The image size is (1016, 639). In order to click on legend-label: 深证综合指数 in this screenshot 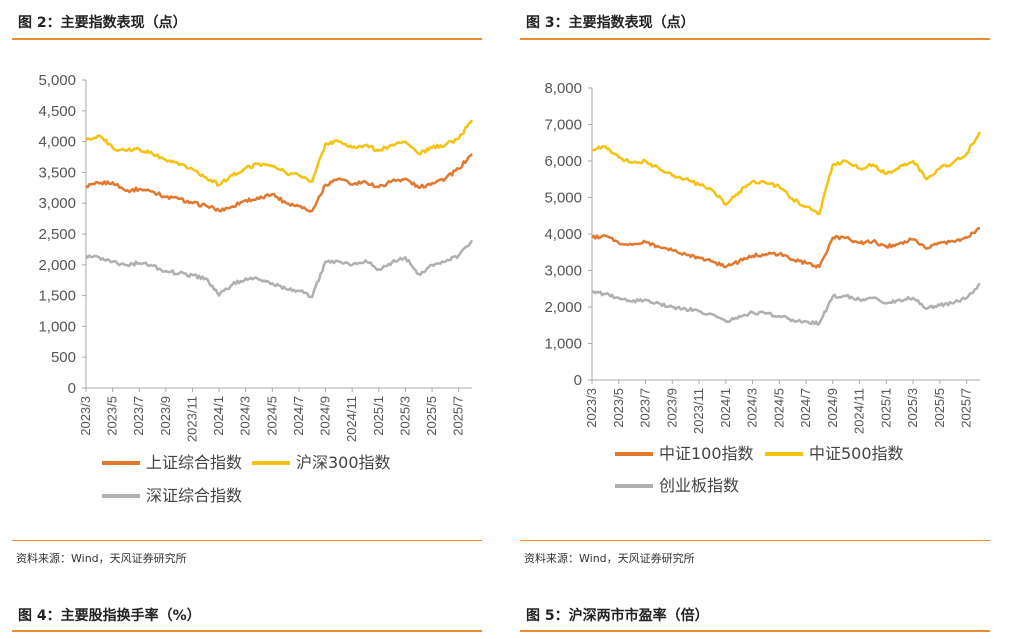, I will do `click(194, 495)`.